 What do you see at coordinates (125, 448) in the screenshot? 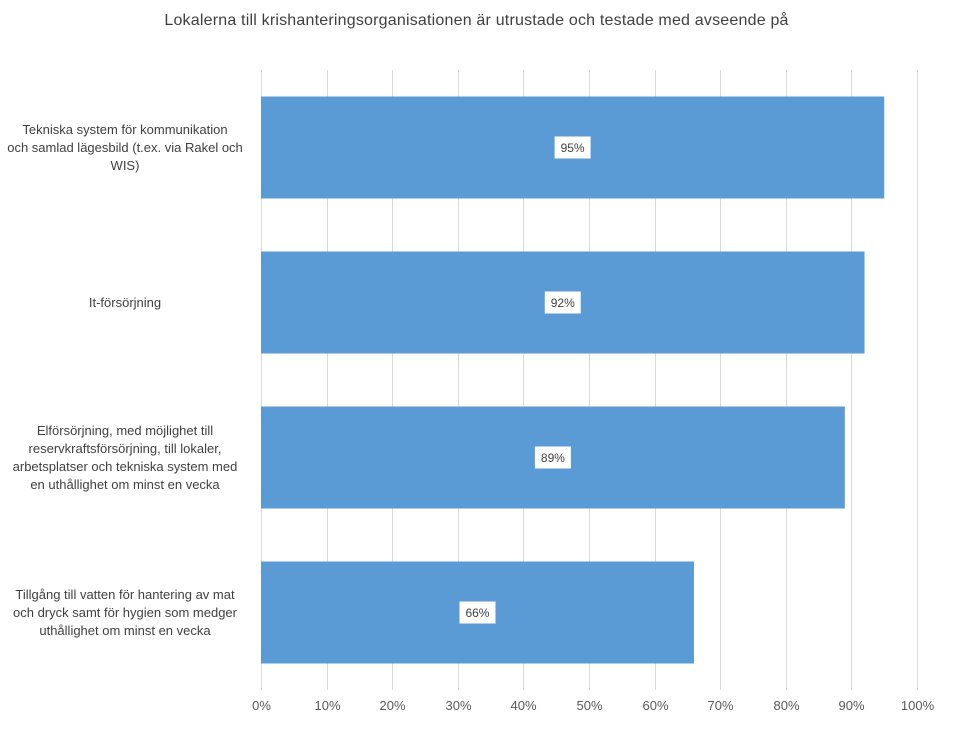
I see `category-label-line: reservkraftsförsörjning, till lokaler,` at bounding box center [125, 448].